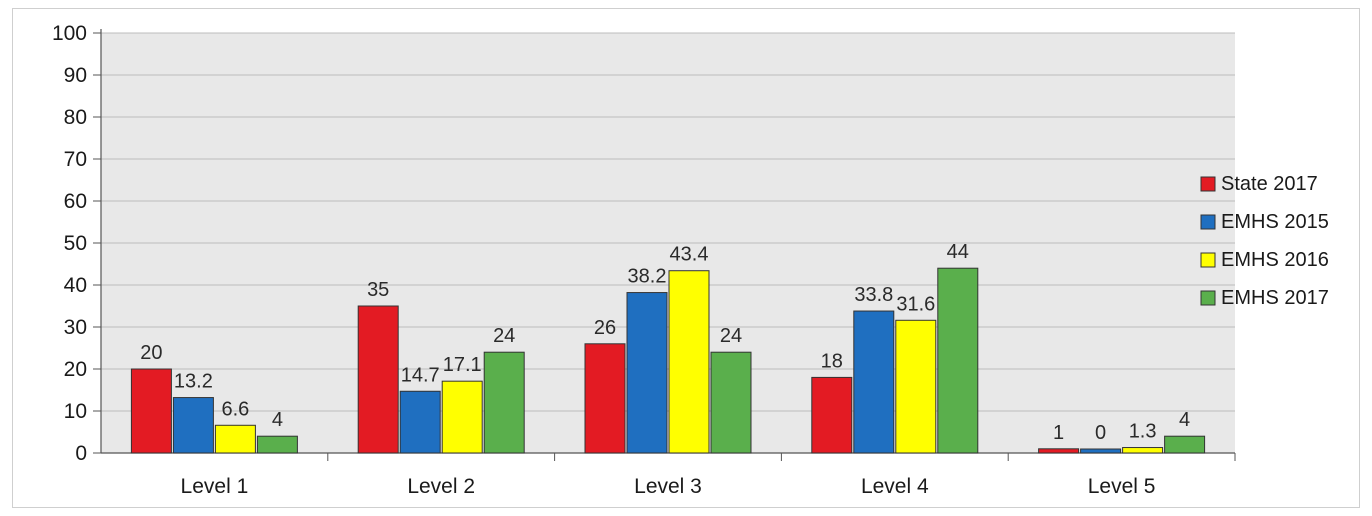 This screenshot has height=516, width=1372. I want to click on bar-level-1-emhs-2017, so click(277, 444).